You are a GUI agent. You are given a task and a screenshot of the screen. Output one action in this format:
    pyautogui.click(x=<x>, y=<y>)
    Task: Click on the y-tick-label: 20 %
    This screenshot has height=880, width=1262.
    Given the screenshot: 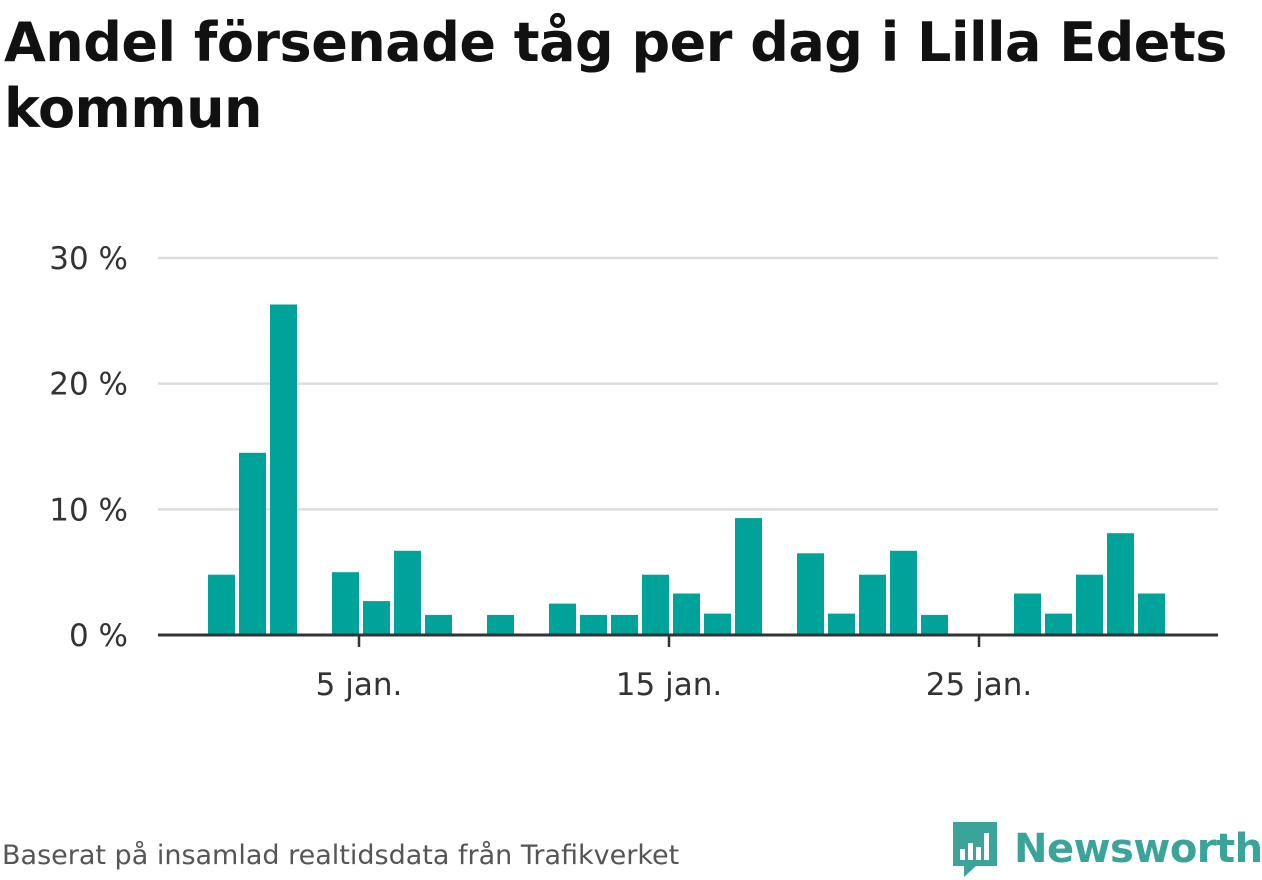 What is the action you would take?
    pyautogui.click(x=88, y=385)
    